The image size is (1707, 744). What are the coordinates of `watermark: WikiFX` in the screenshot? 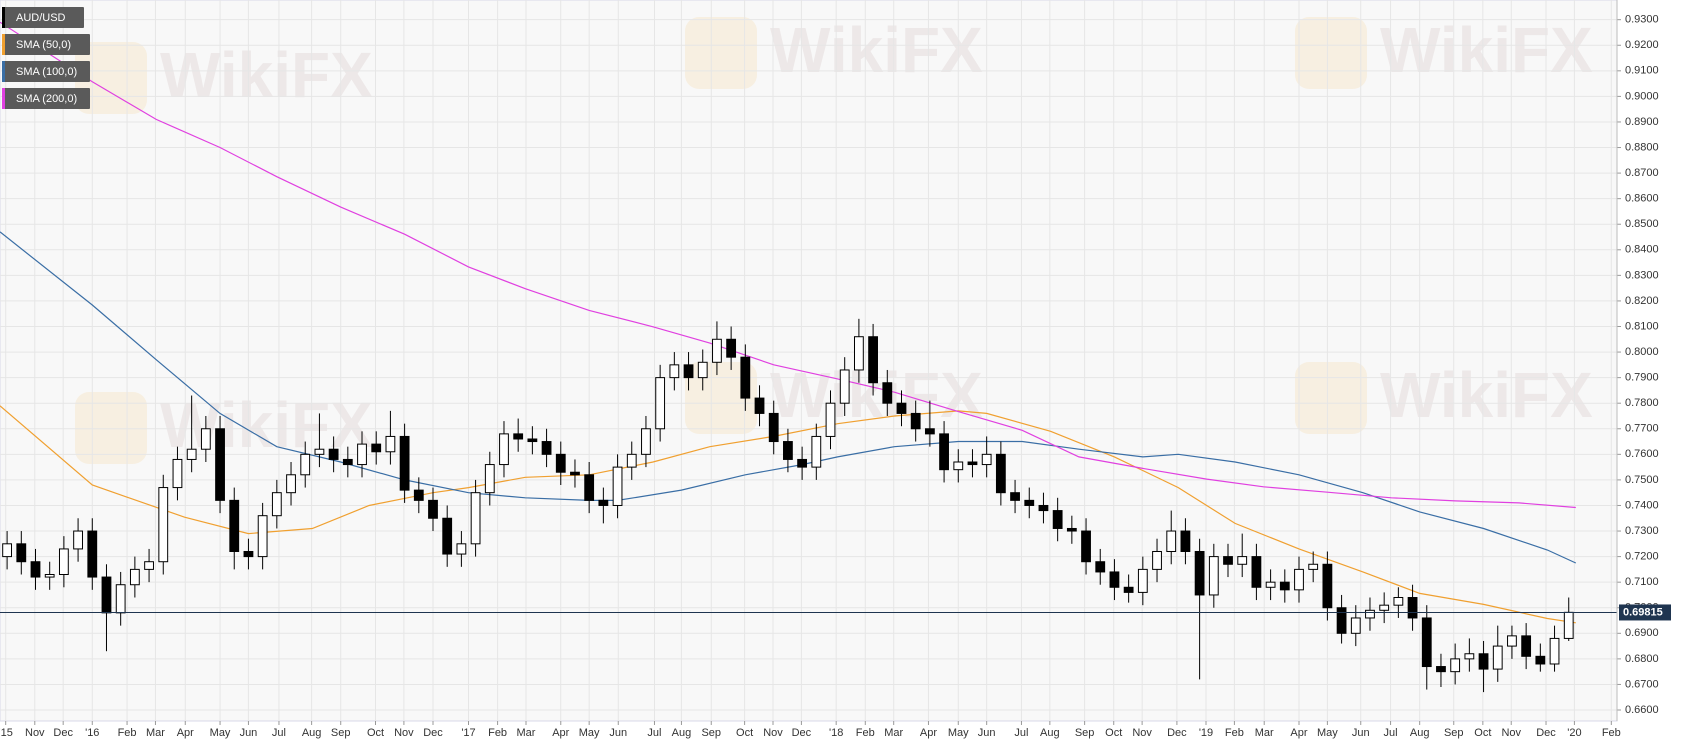 It's located at (1486, 50).